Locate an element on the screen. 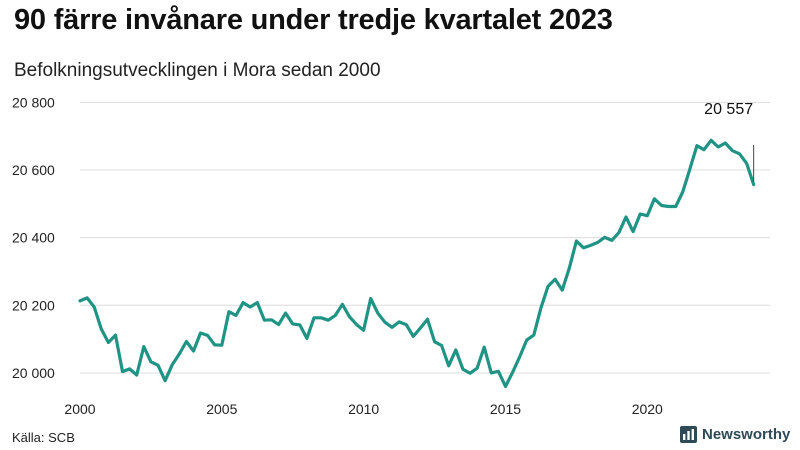  newsworthy-logo-icon is located at coordinates (688, 434).